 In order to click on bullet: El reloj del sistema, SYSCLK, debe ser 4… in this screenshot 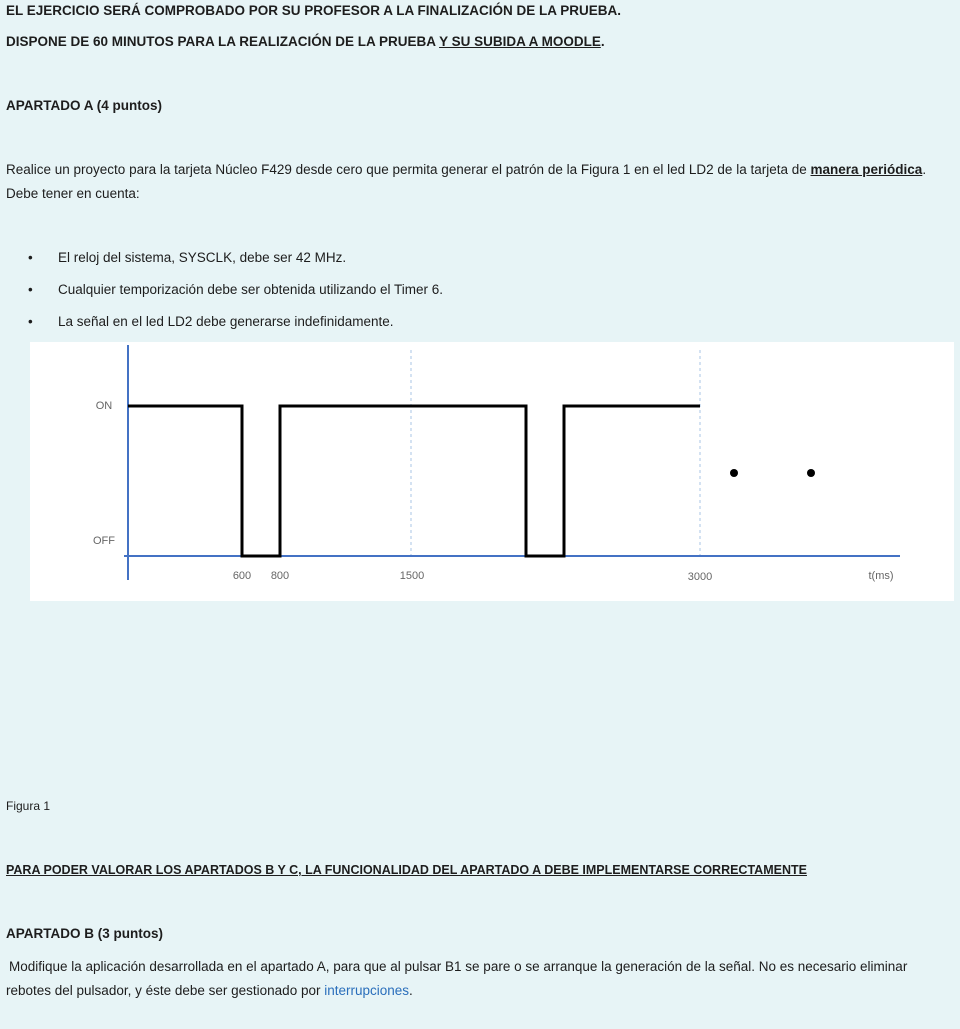, I will do `click(187, 257)`.